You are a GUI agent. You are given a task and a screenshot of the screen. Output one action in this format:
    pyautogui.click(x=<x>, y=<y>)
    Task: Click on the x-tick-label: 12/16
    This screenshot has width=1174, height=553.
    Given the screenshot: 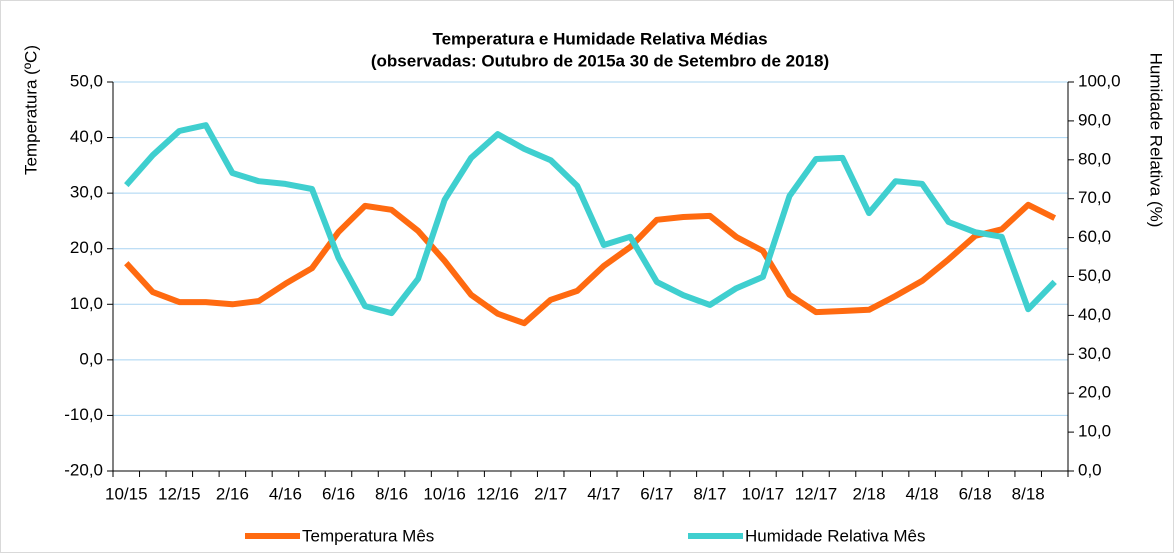 What is the action you would take?
    pyautogui.click(x=497, y=493)
    